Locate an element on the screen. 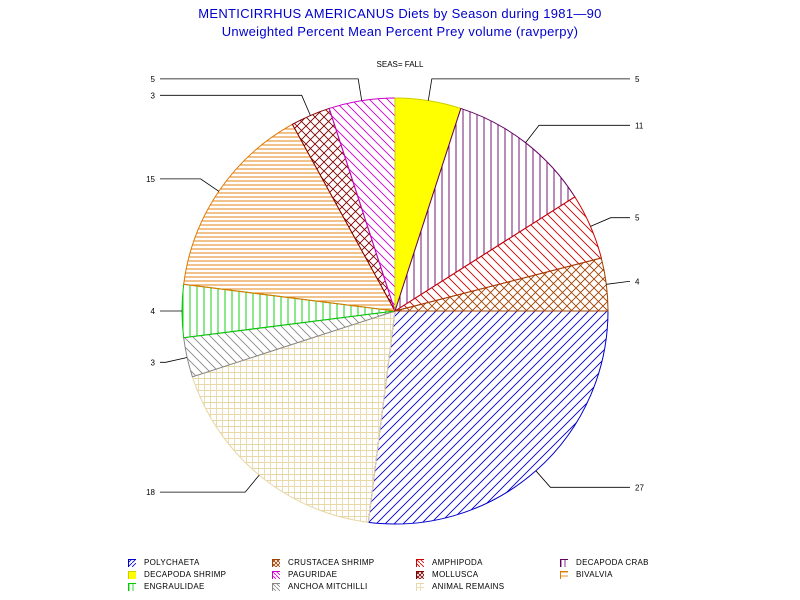 This screenshot has height=600, width=800. legend-label: MOLLUSCA is located at coordinates (455, 574).